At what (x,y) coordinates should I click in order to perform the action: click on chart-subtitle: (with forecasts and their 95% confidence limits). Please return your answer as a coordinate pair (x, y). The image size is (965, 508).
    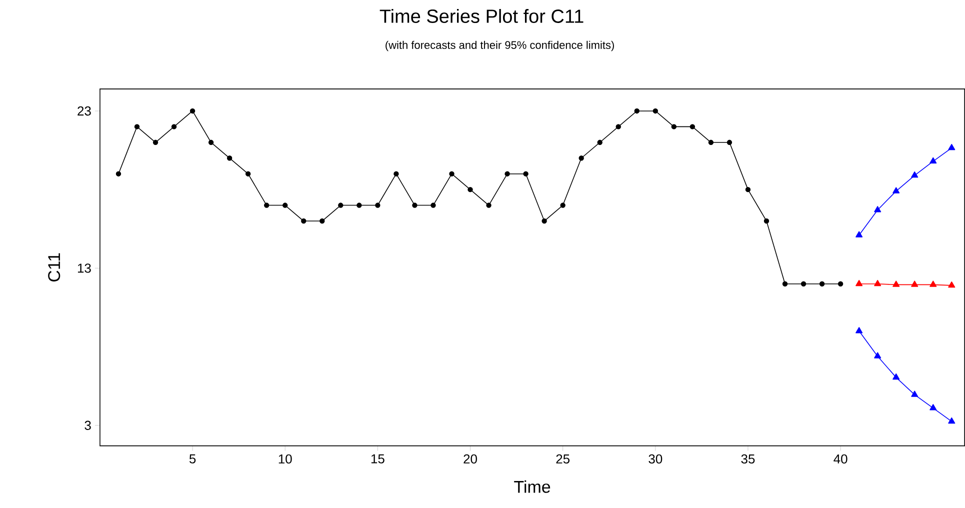
    Looking at the image, I should click on (500, 46).